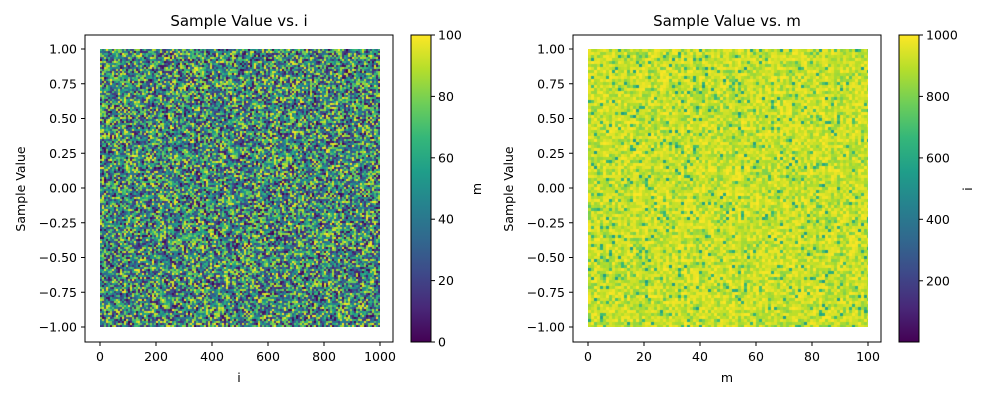 The width and height of the screenshot is (1000, 400). I want to click on right-x-tick-0: 0, so click(588, 353).